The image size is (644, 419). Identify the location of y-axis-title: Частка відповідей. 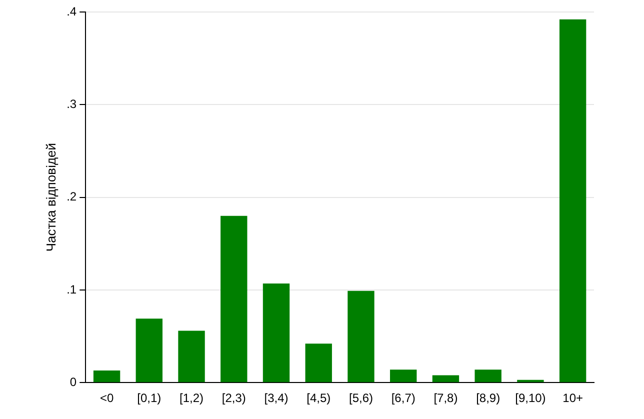
(50, 197).